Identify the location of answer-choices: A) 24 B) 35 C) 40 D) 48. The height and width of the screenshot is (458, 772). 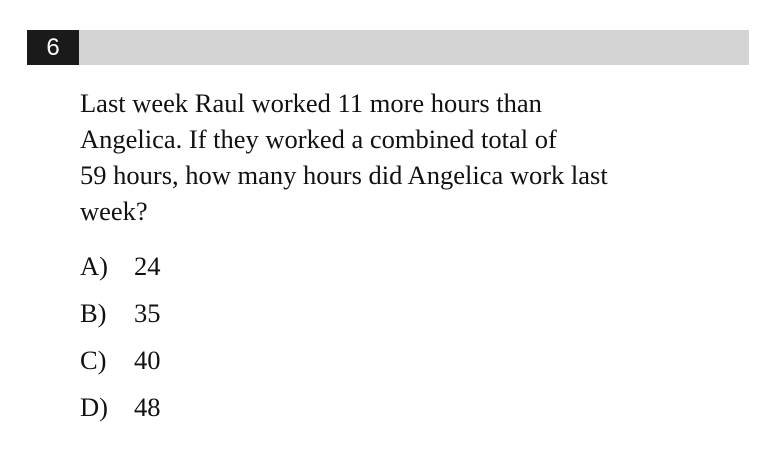
(120, 342).